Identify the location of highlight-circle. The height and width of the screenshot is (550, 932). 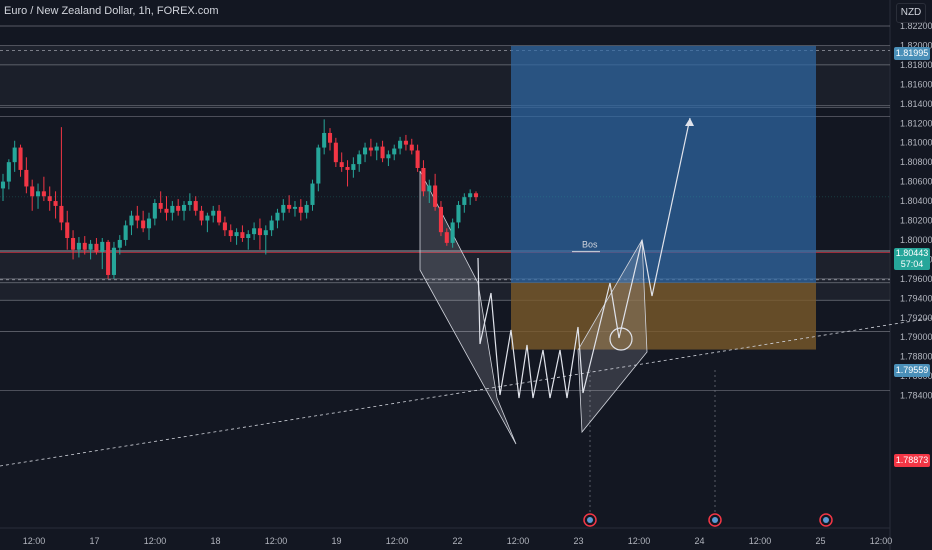
(621, 339).